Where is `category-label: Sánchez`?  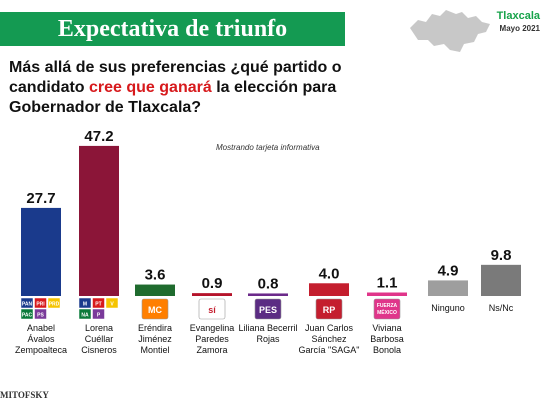 category-label: Sánchez is located at coordinates (329, 339).